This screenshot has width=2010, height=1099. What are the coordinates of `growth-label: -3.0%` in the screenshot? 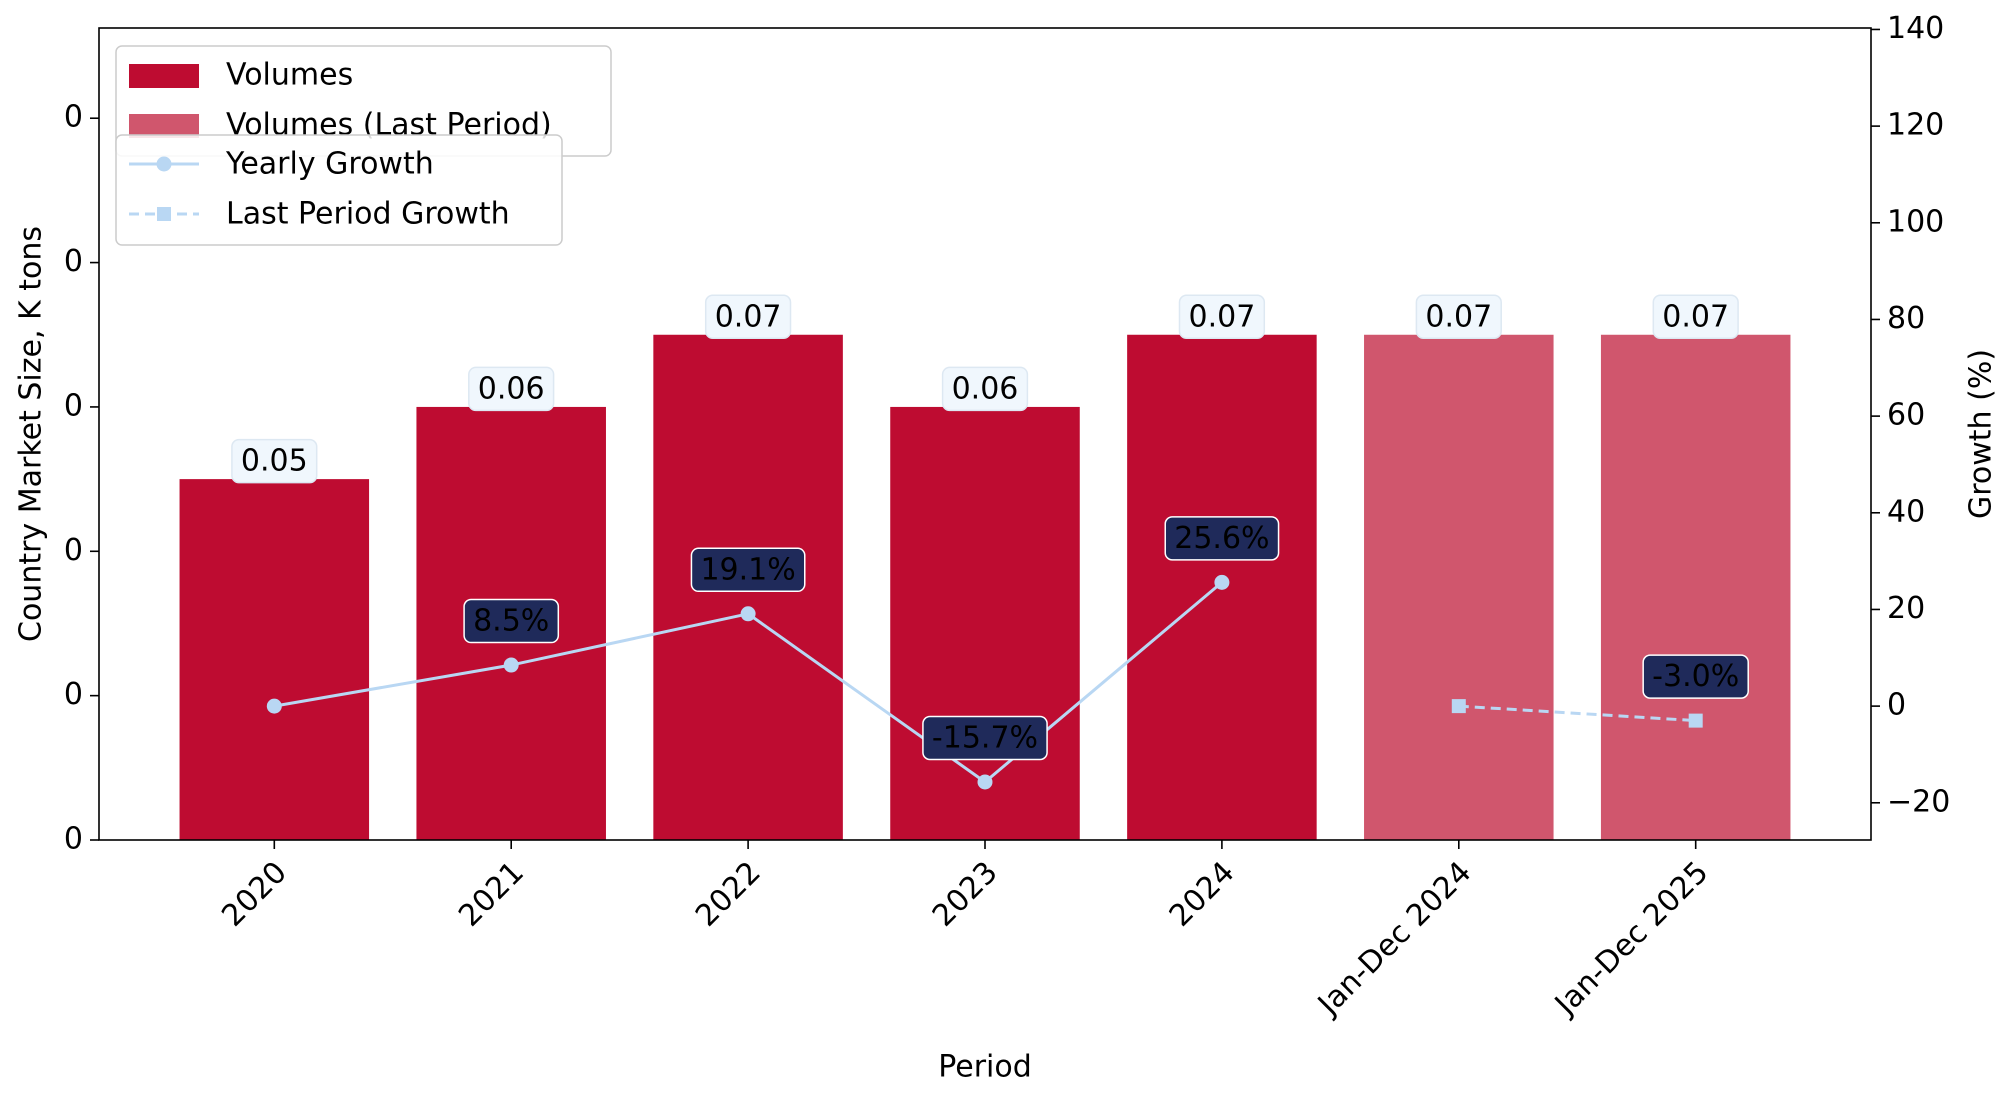 It's located at (1695, 676).